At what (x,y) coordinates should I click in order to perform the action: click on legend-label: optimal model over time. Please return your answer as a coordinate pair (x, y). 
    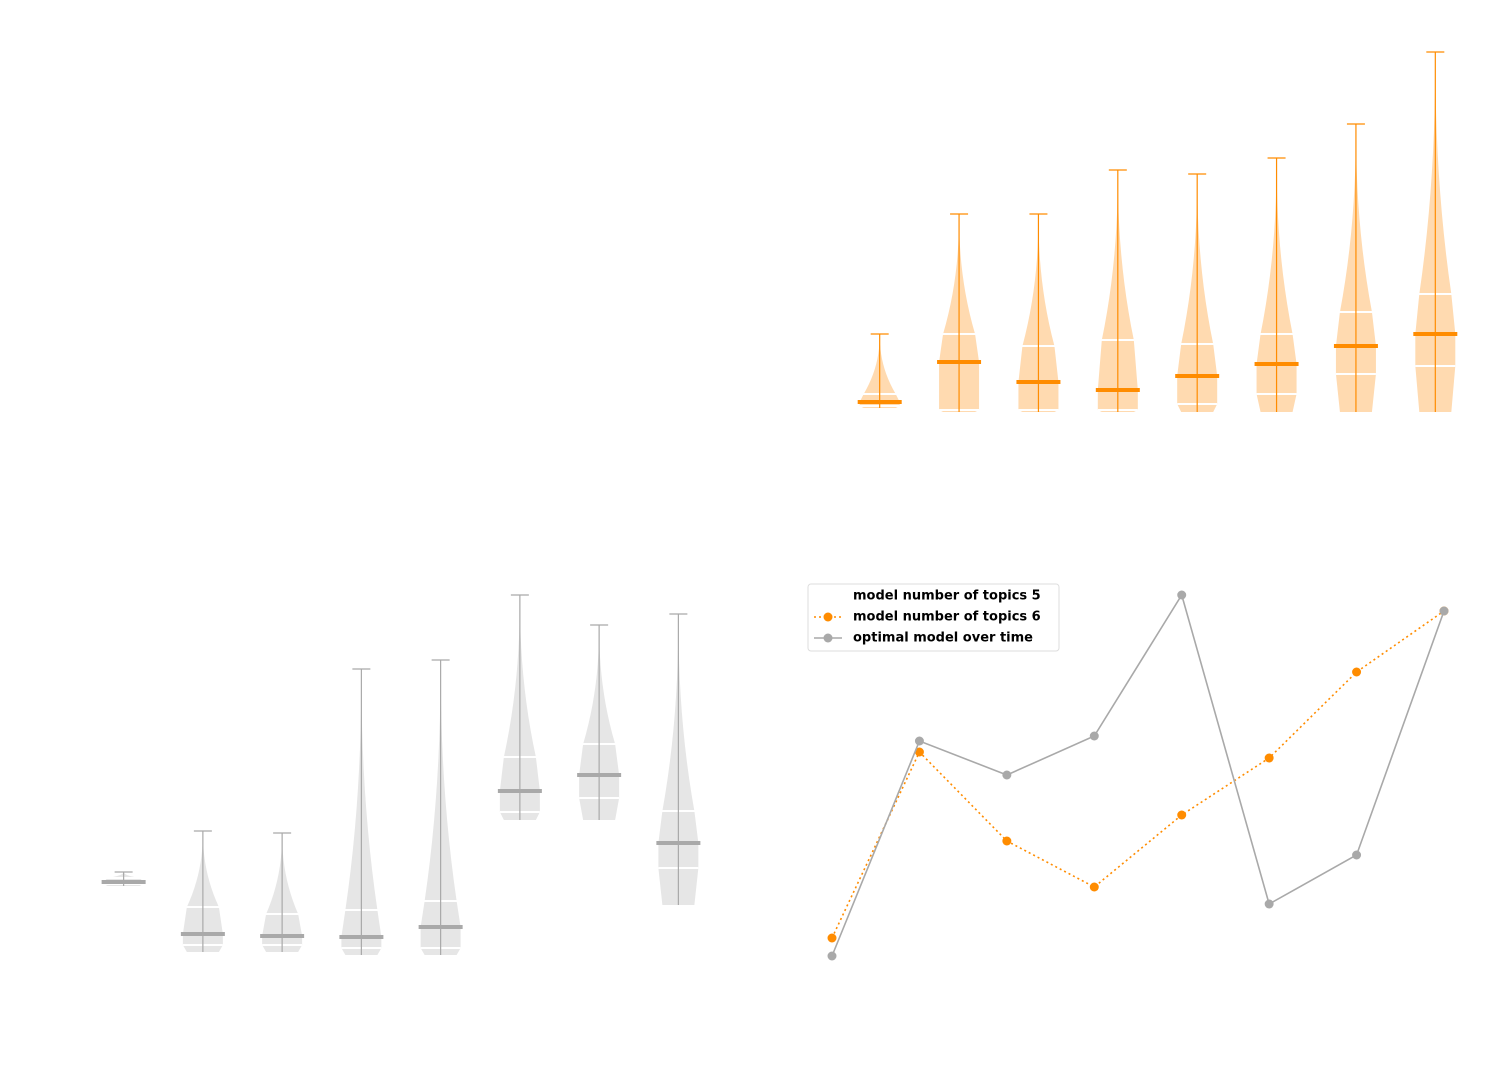
    Looking at the image, I should click on (943, 638).